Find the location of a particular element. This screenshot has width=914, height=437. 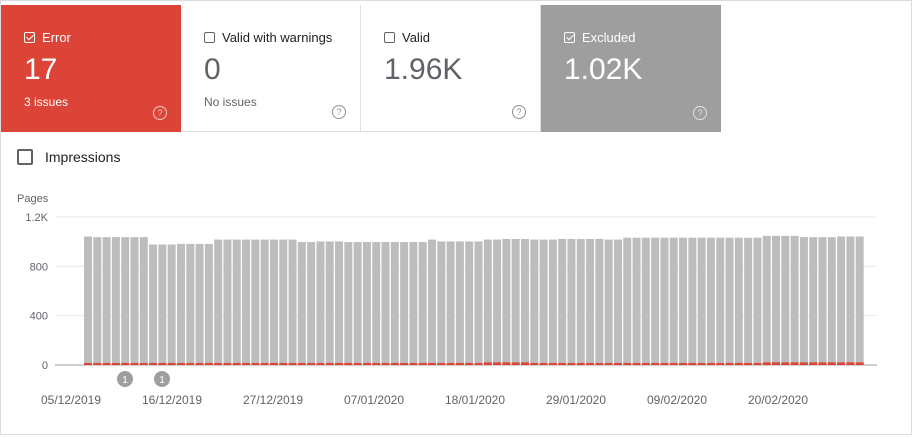

x-tick-label: 20/02/2020 is located at coordinates (778, 400).